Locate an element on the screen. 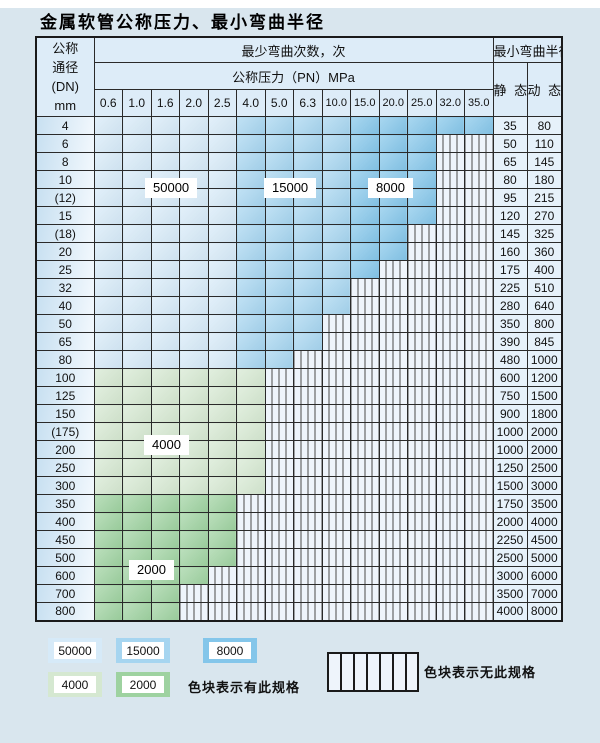 This screenshot has height=743, width=600. static-radius-cell: 2500 is located at coordinates (510, 557).